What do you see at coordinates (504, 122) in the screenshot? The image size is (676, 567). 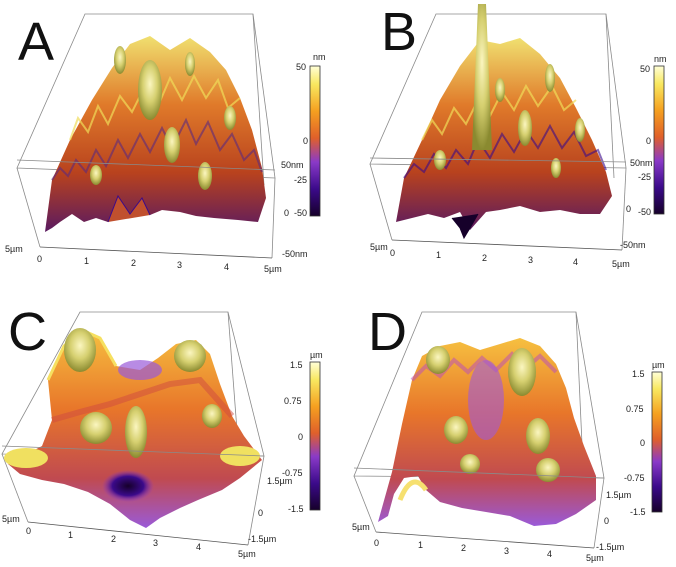 I see `surface-b` at bounding box center [504, 122].